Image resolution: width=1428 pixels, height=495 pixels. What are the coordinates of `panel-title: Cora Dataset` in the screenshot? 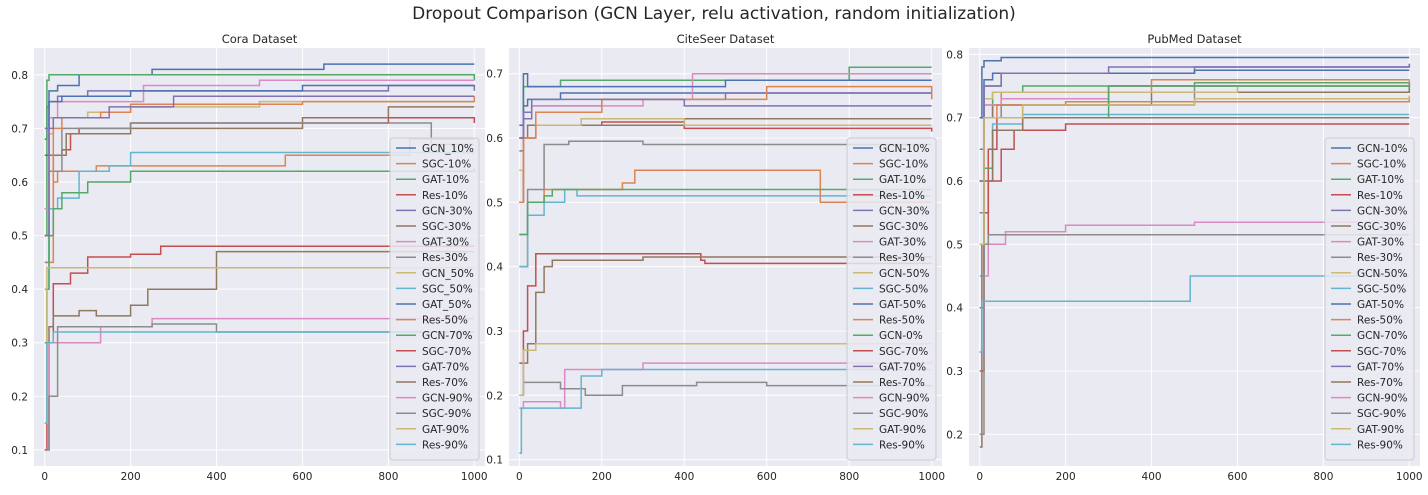 It's located at (260, 39).